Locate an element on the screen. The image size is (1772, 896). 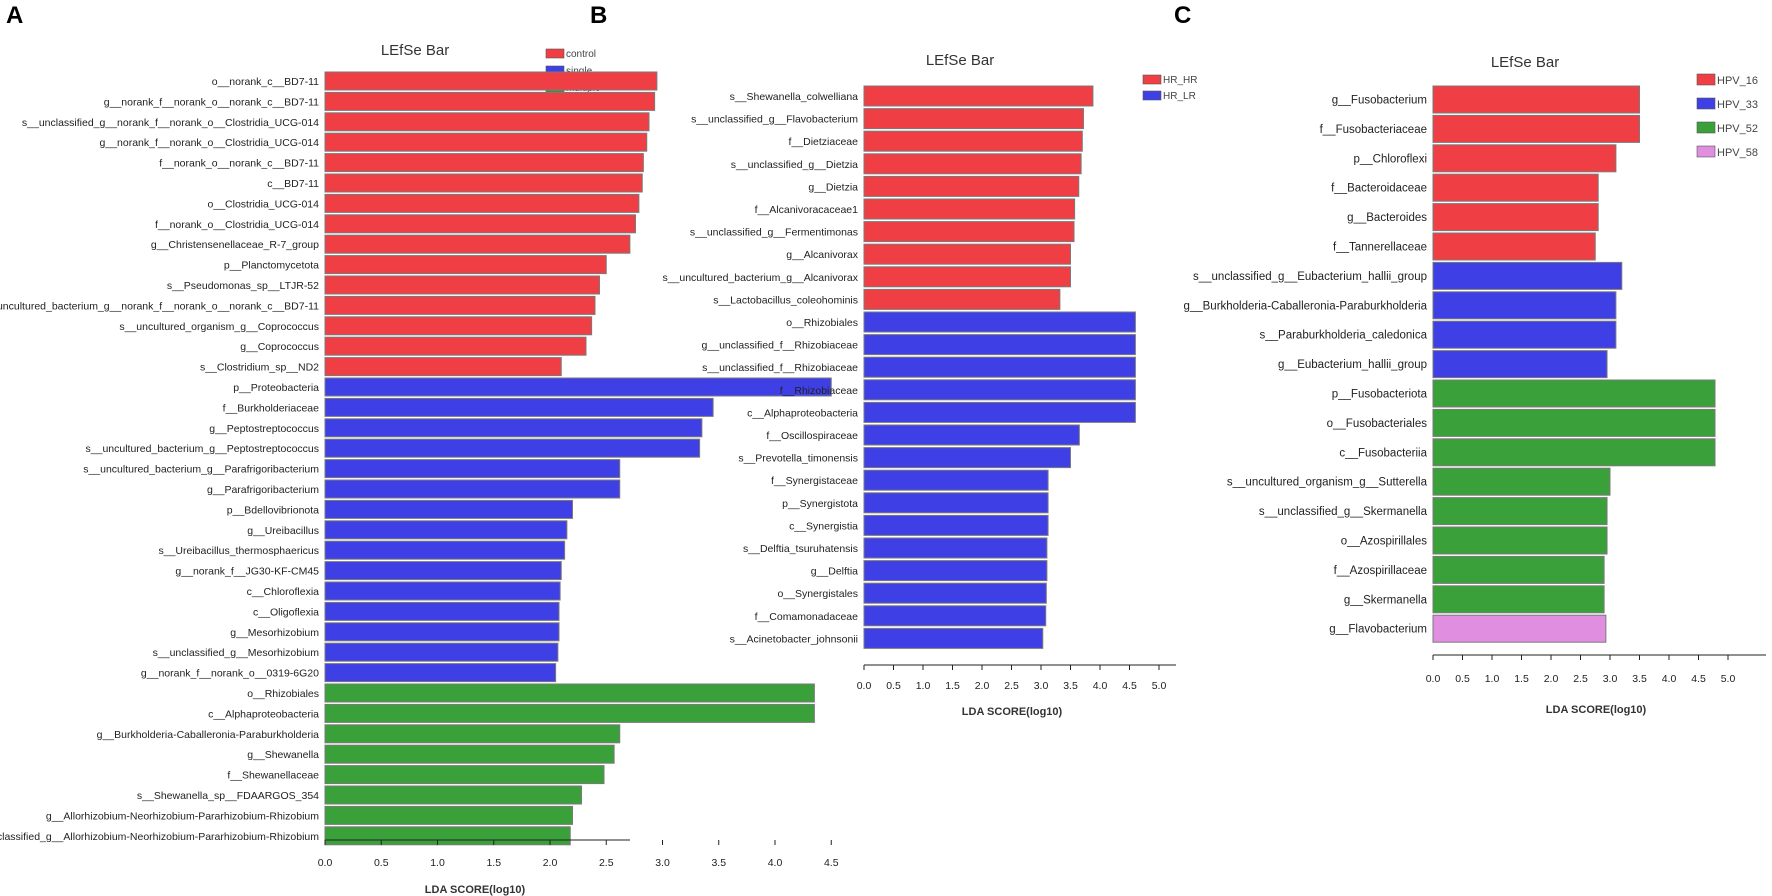
x-axis-title-a: LDA SCORE(log10) is located at coordinates (475, 890).